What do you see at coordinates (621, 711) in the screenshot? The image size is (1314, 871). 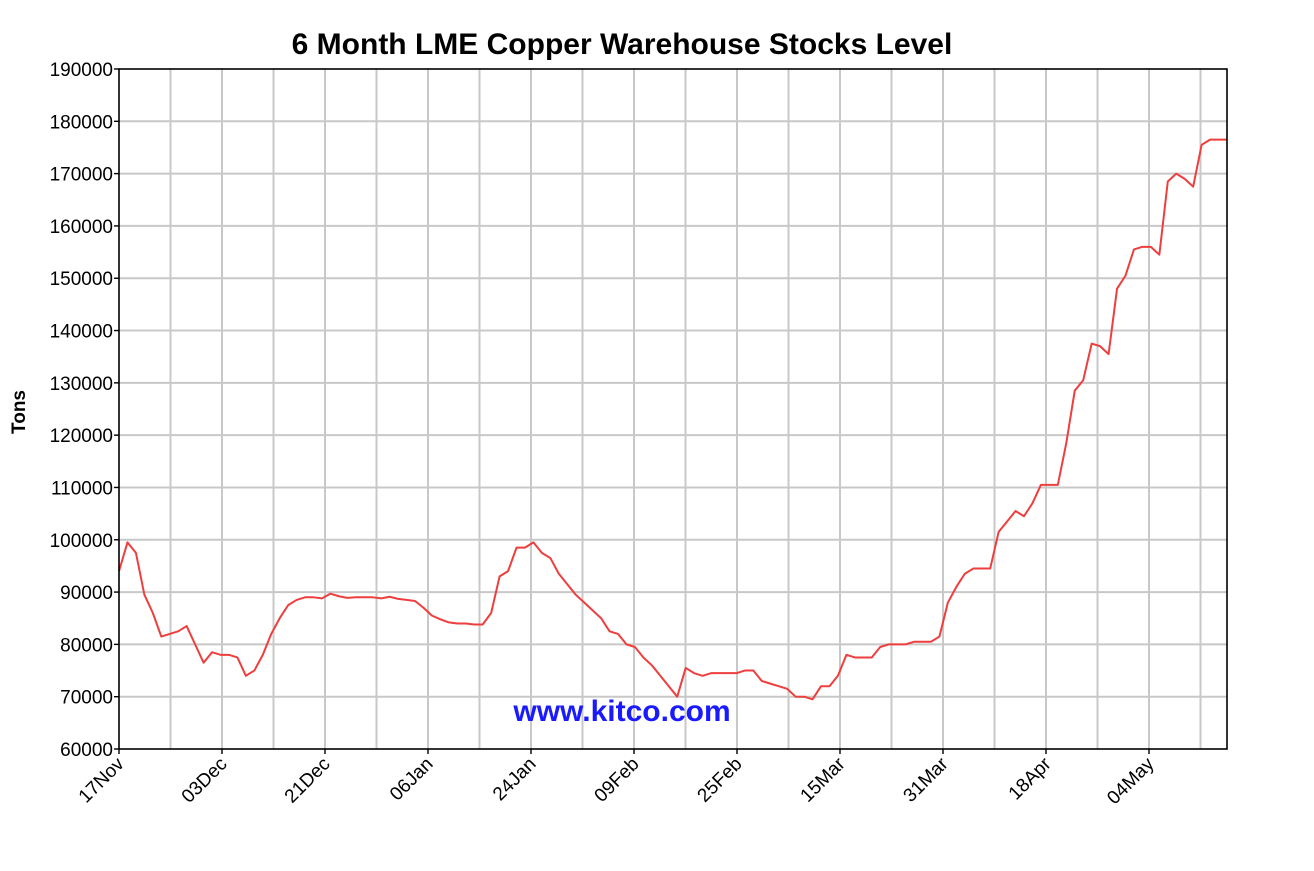 I see `watermark: www.kitco.com` at bounding box center [621, 711].